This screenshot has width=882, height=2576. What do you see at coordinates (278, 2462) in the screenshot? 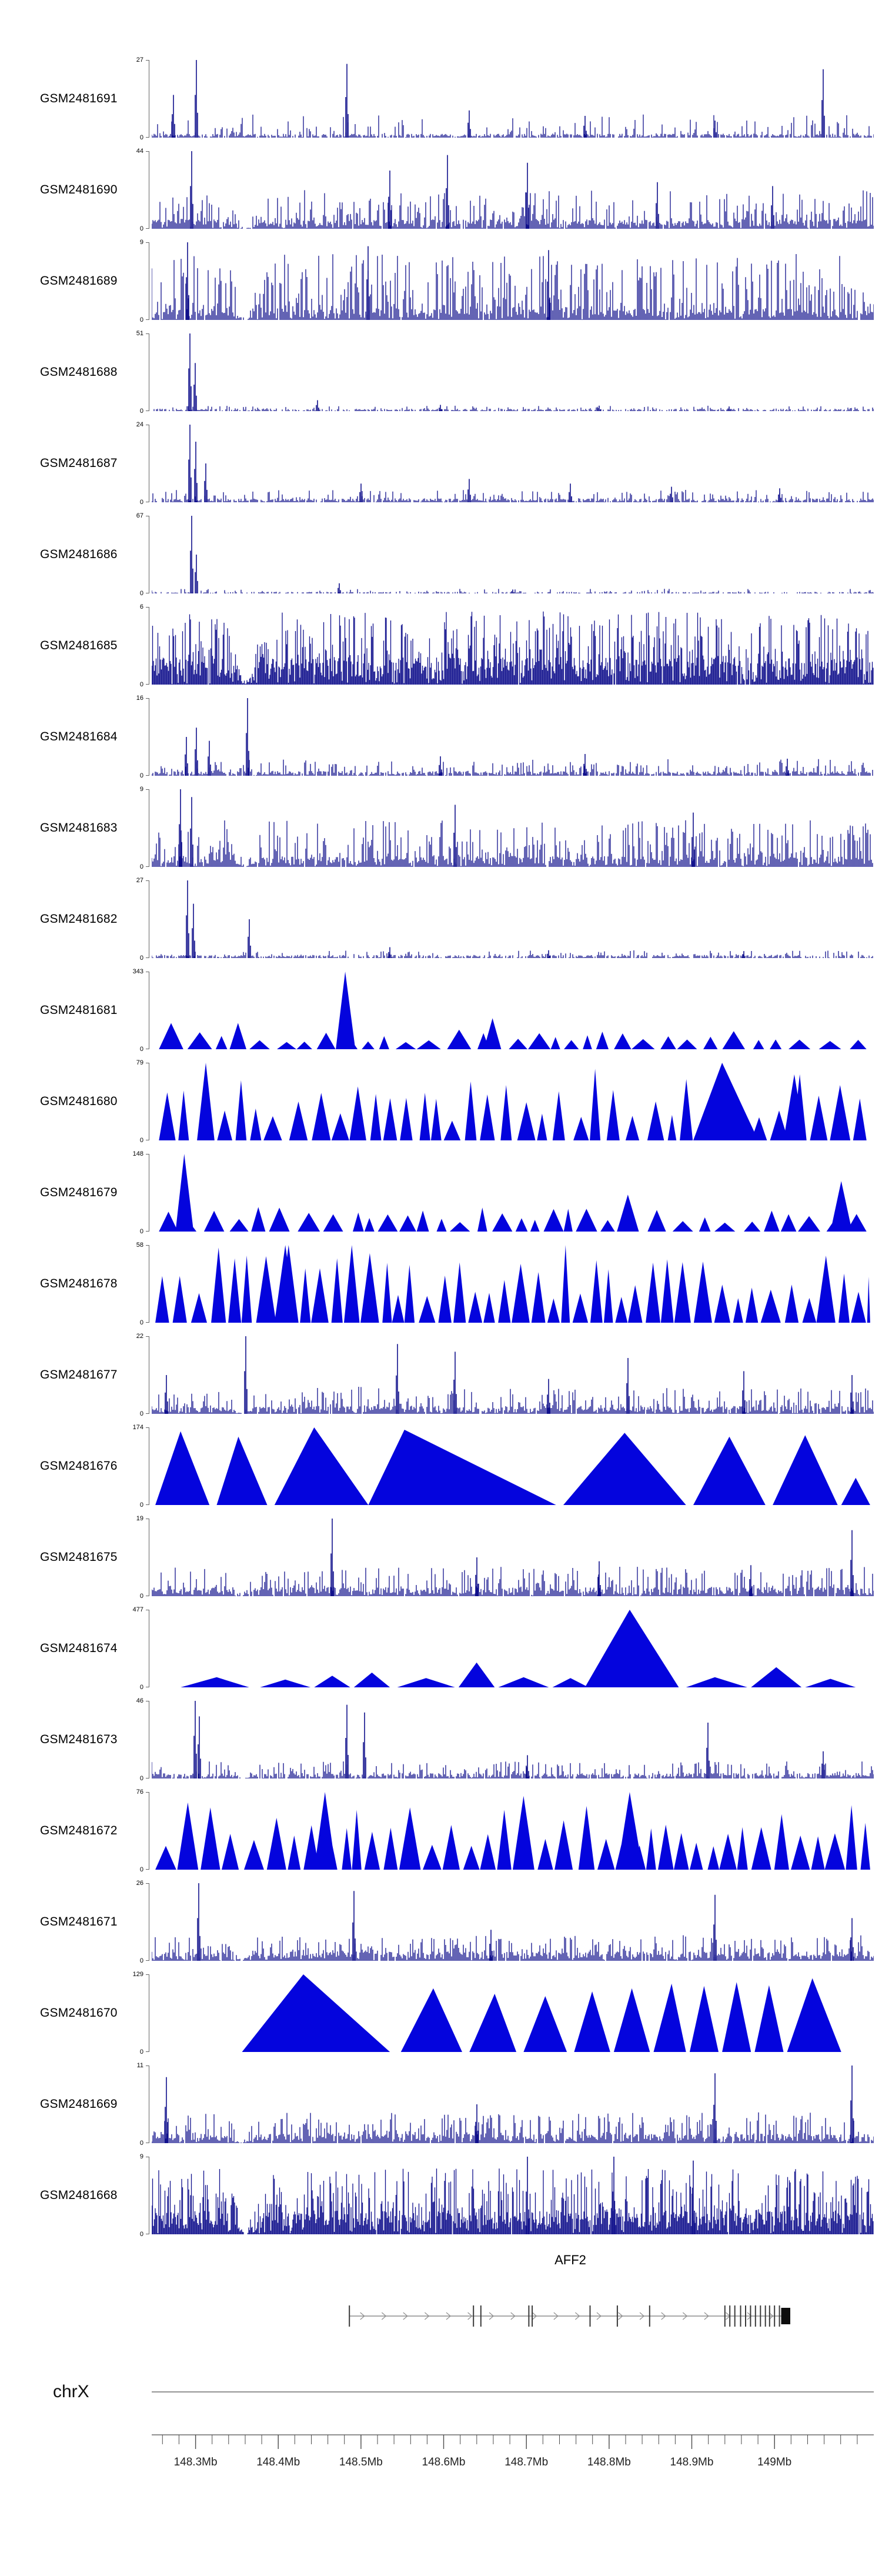
I see `axis-tick-label: 148.4Mb` at bounding box center [278, 2462].